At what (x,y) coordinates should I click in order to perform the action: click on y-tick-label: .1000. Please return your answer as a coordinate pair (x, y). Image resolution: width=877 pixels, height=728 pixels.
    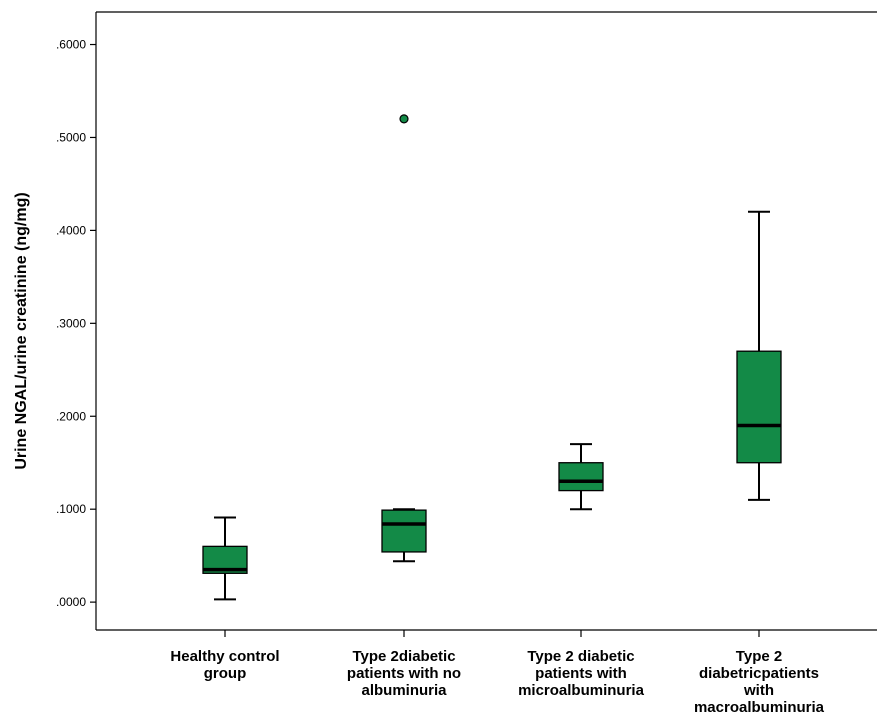
    Looking at the image, I should click on (71, 509).